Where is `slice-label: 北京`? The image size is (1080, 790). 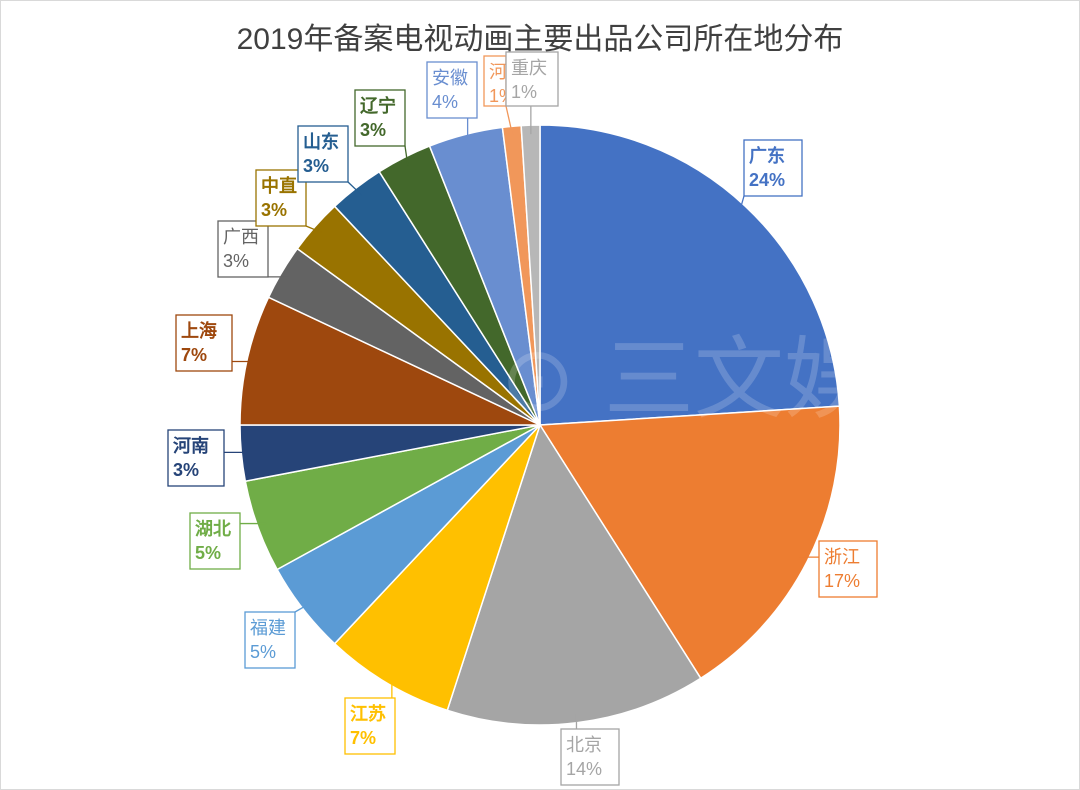
slice-label: 北京 is located at coordinates (584, 745).